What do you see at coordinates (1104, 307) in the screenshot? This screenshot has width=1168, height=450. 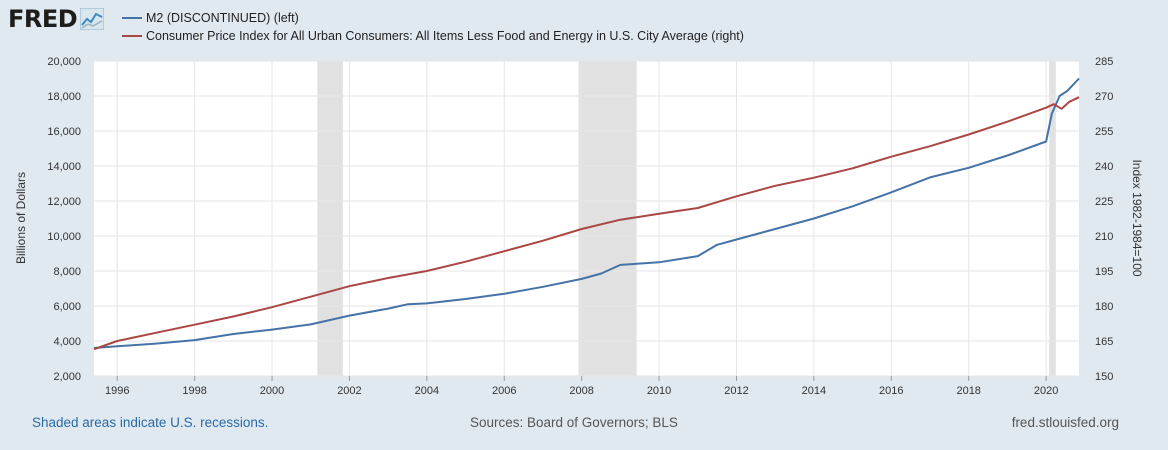 I see `y-right-tick-label: 180` at bounding box center [1104, 307].